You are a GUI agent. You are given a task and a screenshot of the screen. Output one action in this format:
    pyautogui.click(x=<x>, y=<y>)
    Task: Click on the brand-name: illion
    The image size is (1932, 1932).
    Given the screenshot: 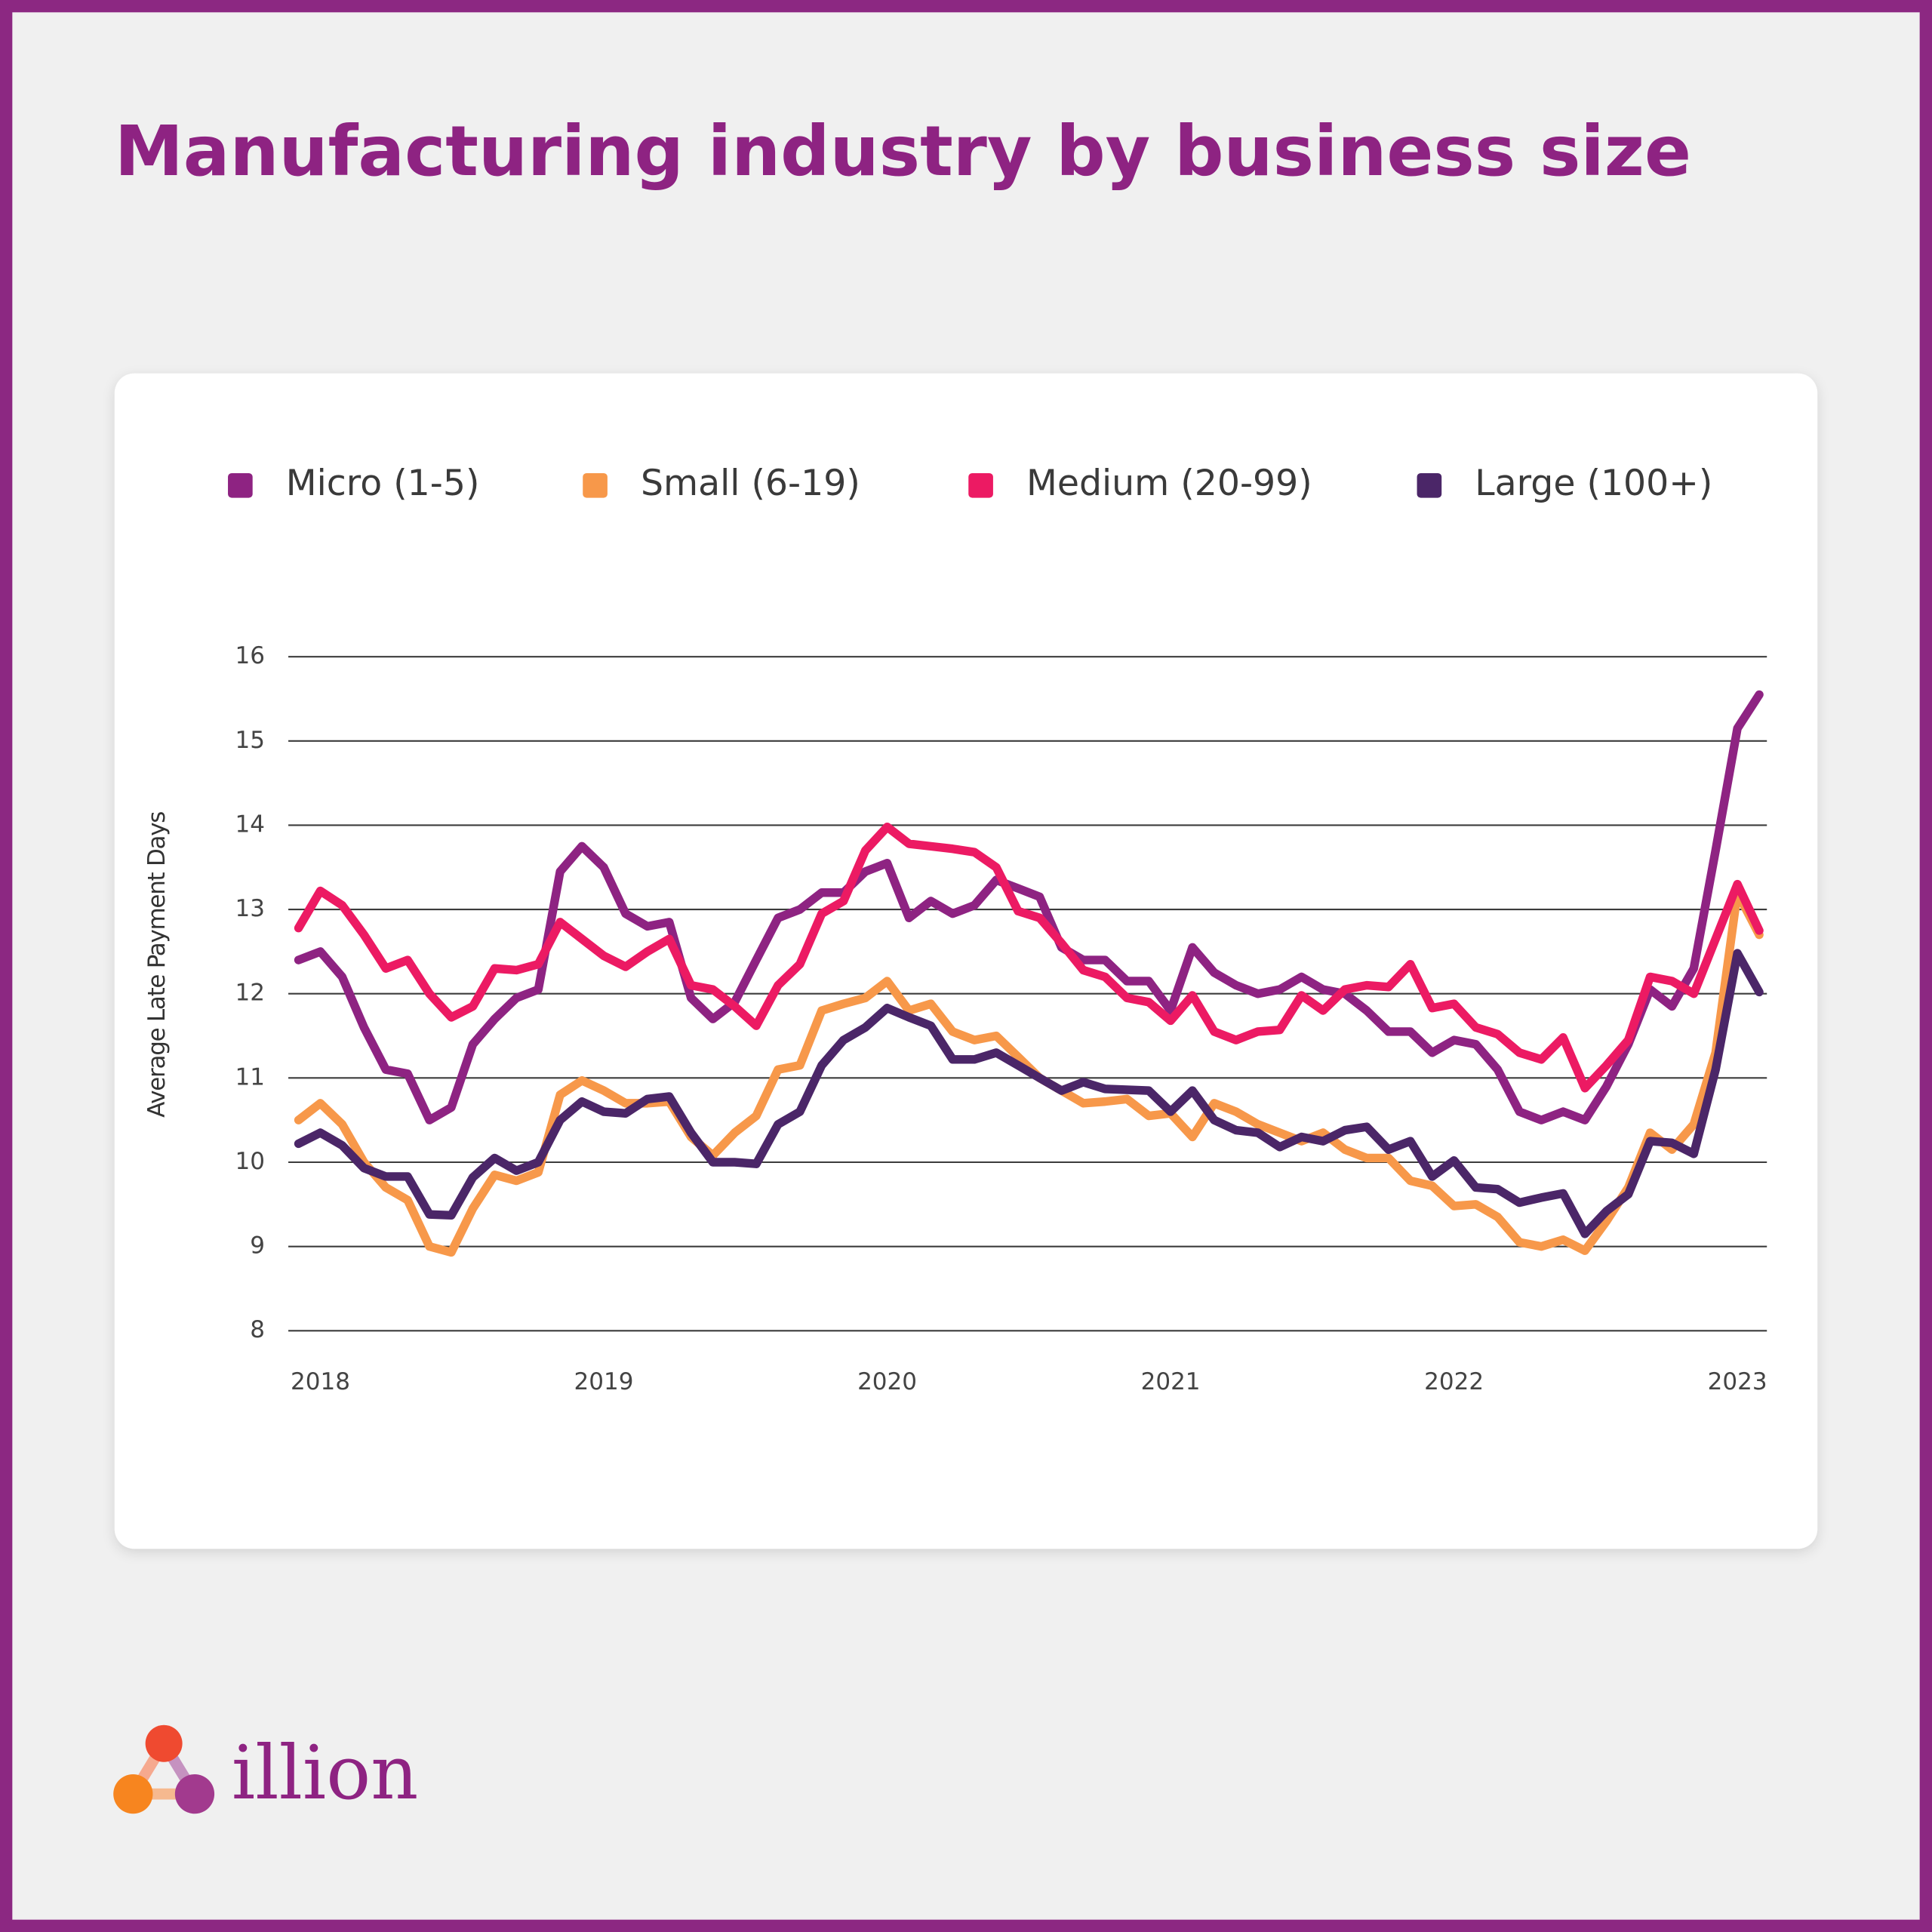 What is the action you would take?
    pyautogui.click(x=325, y=1773)
    